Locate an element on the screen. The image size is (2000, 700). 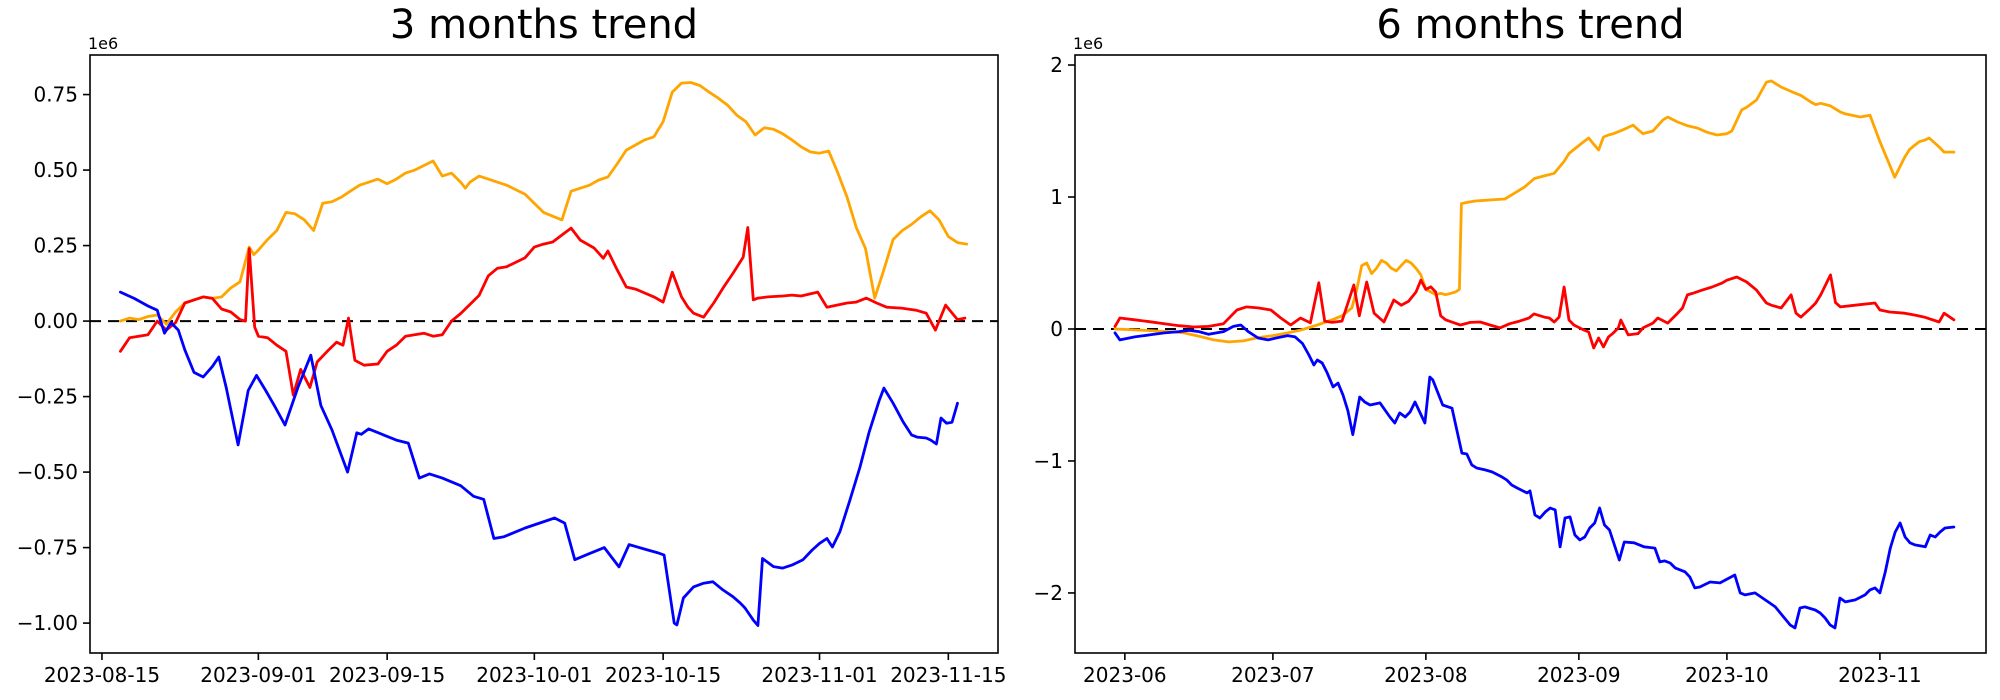
y-tick-label: 0.75 is located at coordinates (55, 95).